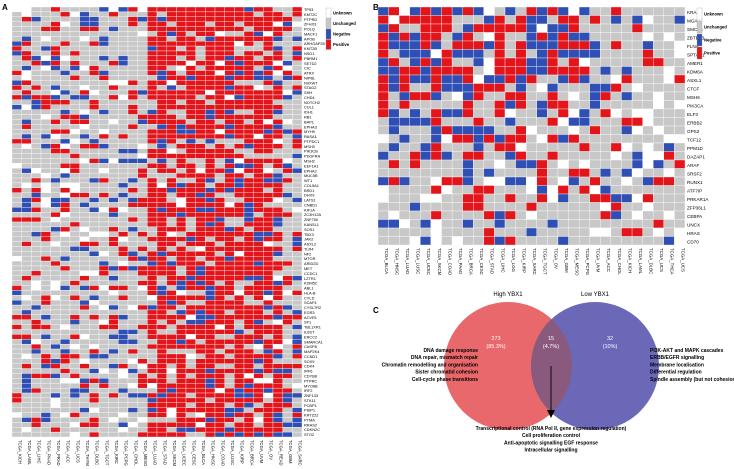 The height and width of the screenshot is (469, 734). I want to click on legend-label-positive: Positive, so click(341, 44).